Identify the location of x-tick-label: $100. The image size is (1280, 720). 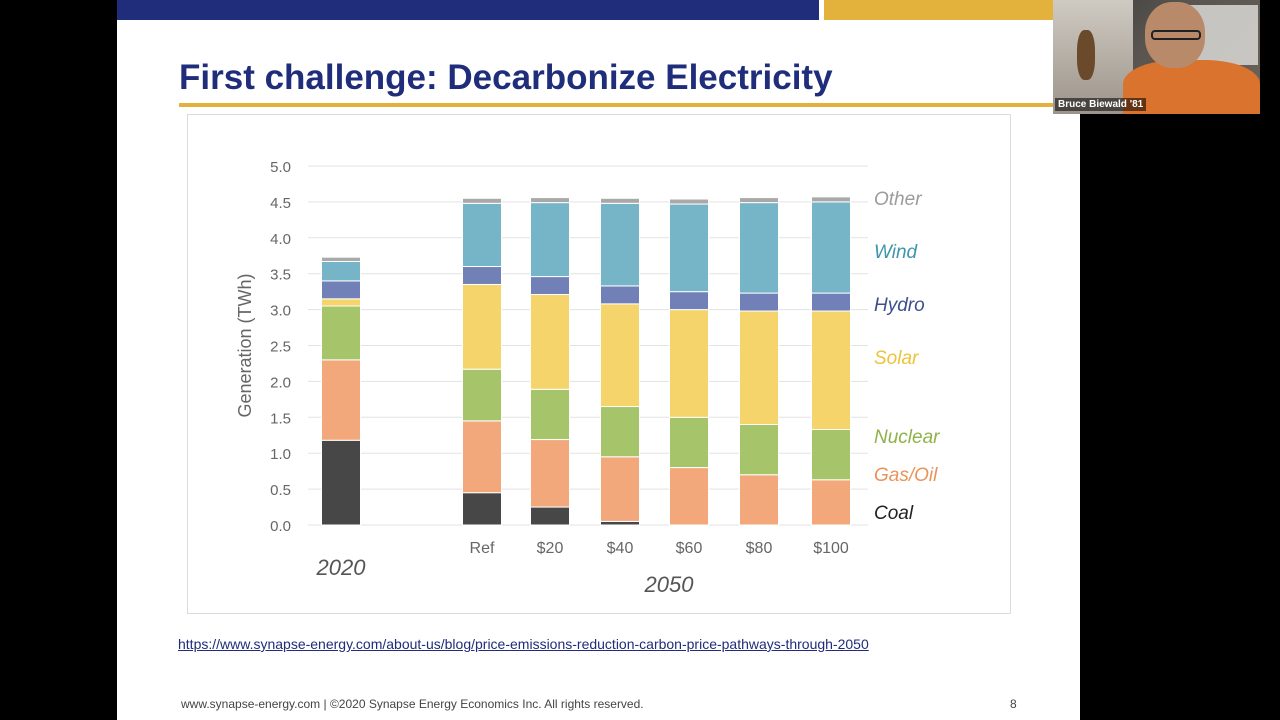
(831, 548).